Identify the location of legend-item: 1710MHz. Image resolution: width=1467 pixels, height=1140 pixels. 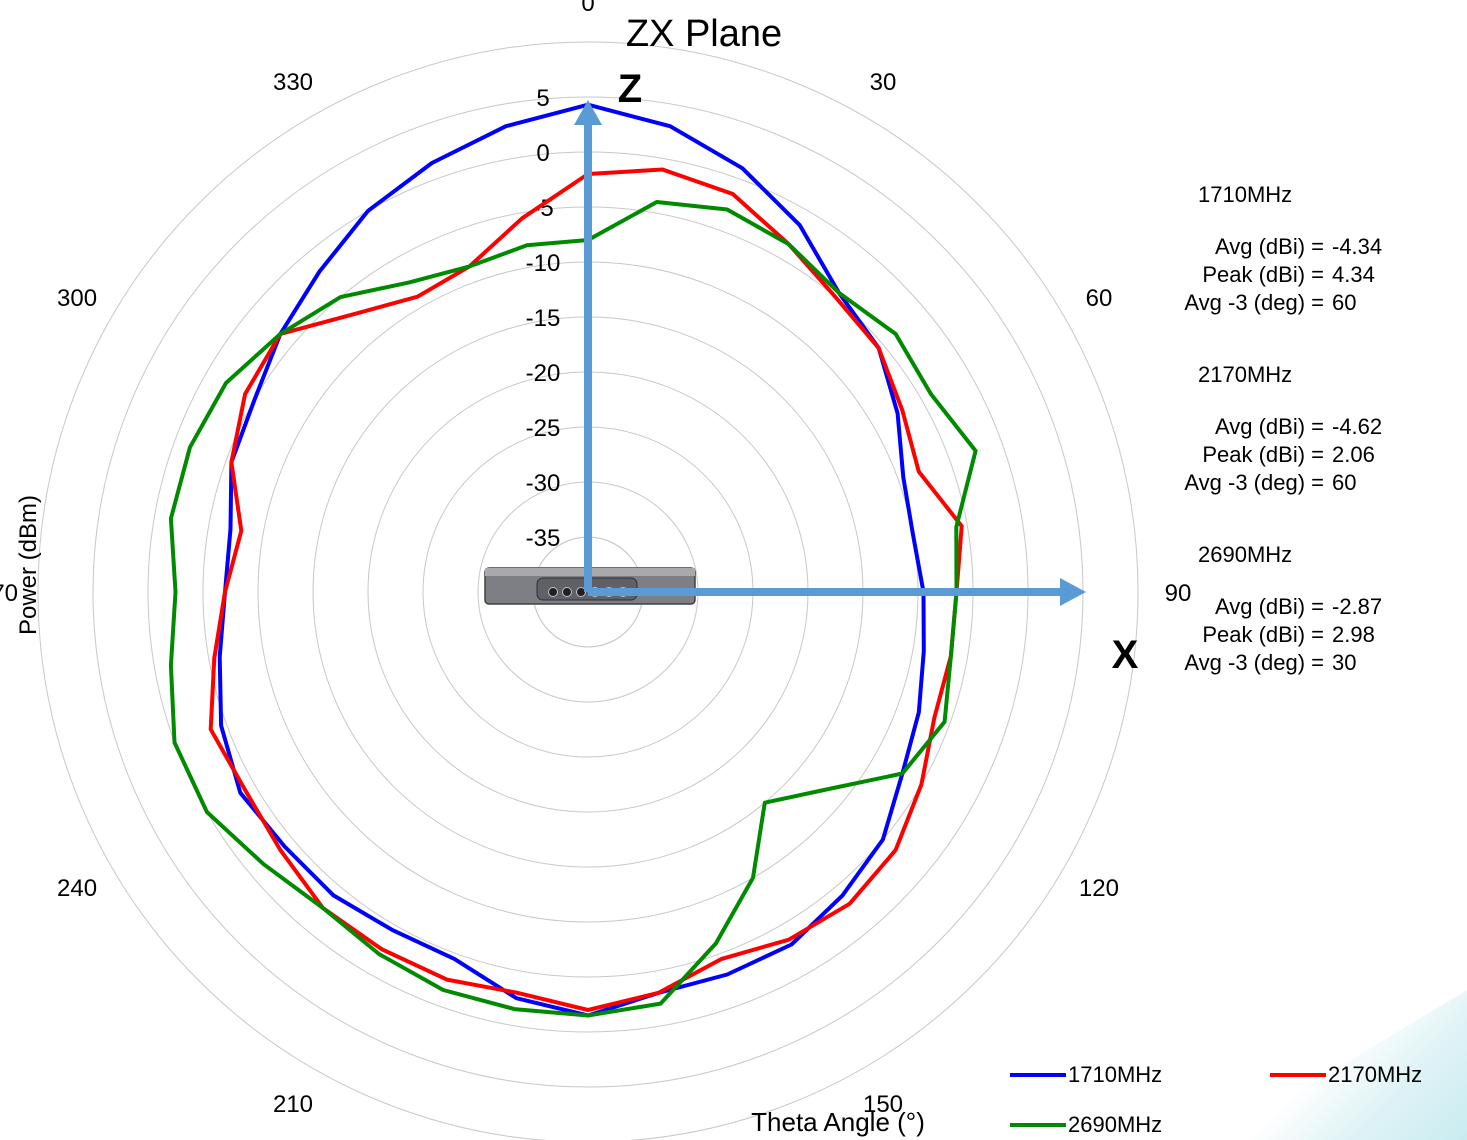
(1086, 1075).